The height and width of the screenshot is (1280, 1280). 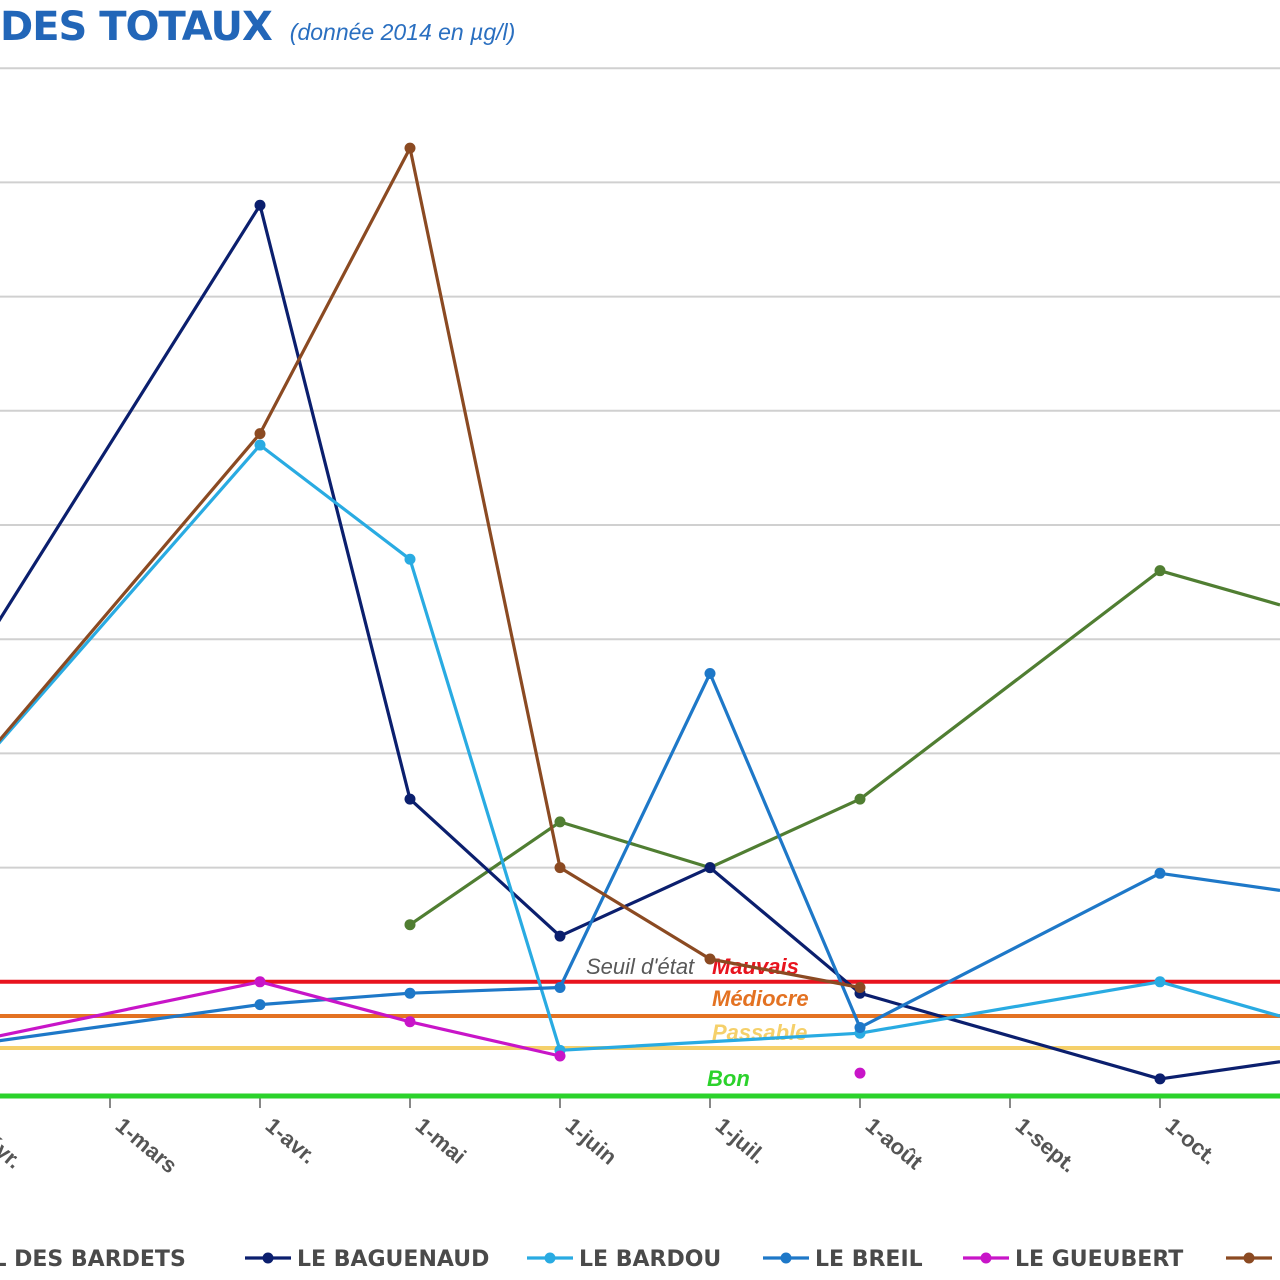 What do you see at coordinates (1279, 1259) in the screenshot?
I see `legend-label: L` at bounding box center [1279, 1259].